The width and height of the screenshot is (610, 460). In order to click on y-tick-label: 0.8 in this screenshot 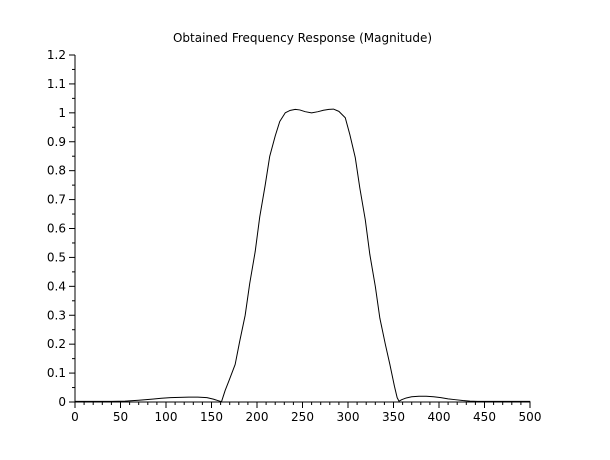, I will do `click(56, 171)`.